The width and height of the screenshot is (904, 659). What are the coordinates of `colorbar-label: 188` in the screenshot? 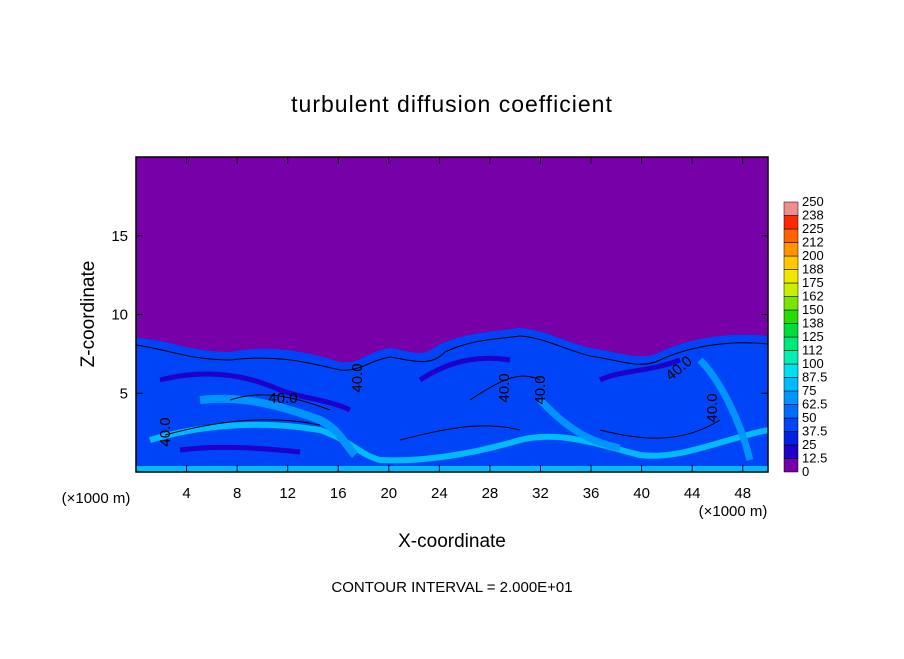 It's located at (813, 269).